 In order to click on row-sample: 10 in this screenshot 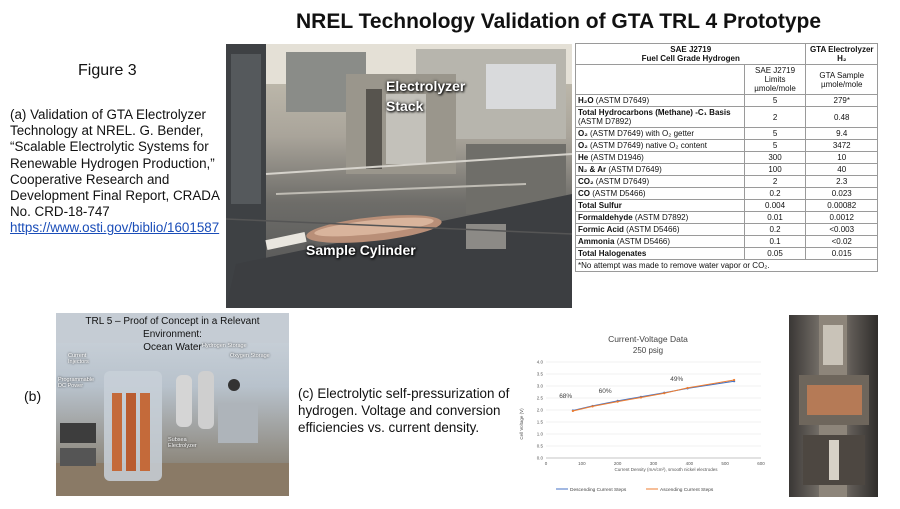, I will do `click(841, 157)`.